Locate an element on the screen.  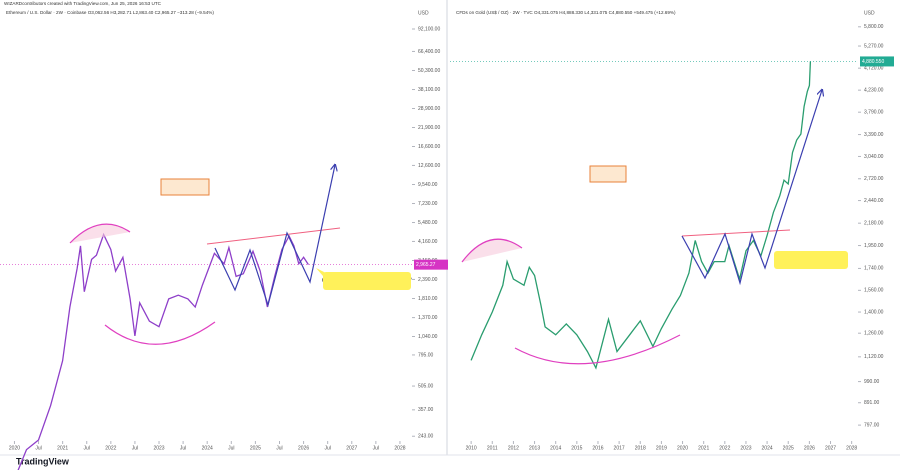
y-tick-label: 50,300.00 is located at coordinates (429, 71).